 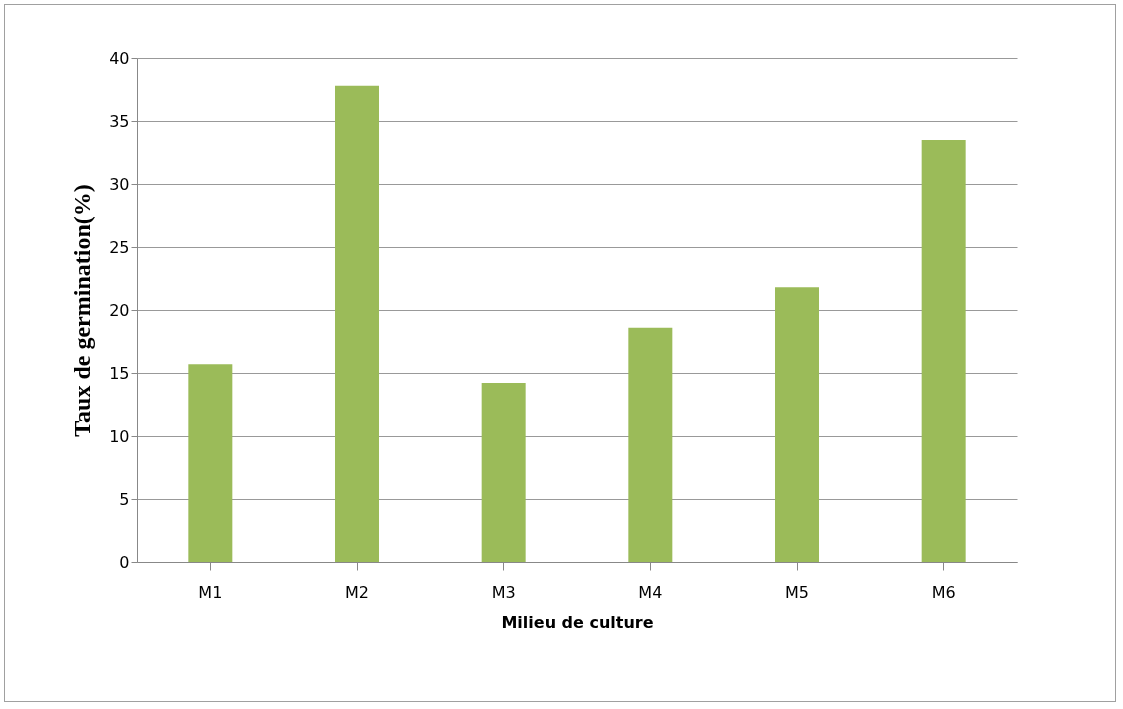 I want to click on x-tick-label: M1, so click(x=210, y=592).